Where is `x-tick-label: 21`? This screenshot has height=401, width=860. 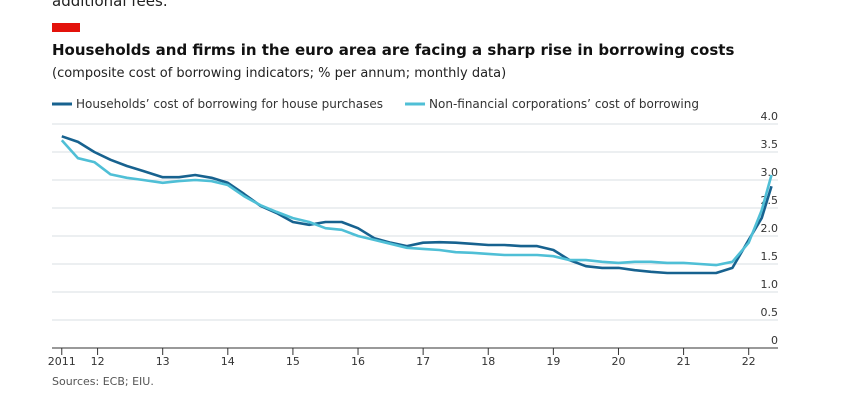
x-tick-label: 21 is located at coordinates (684, 361).